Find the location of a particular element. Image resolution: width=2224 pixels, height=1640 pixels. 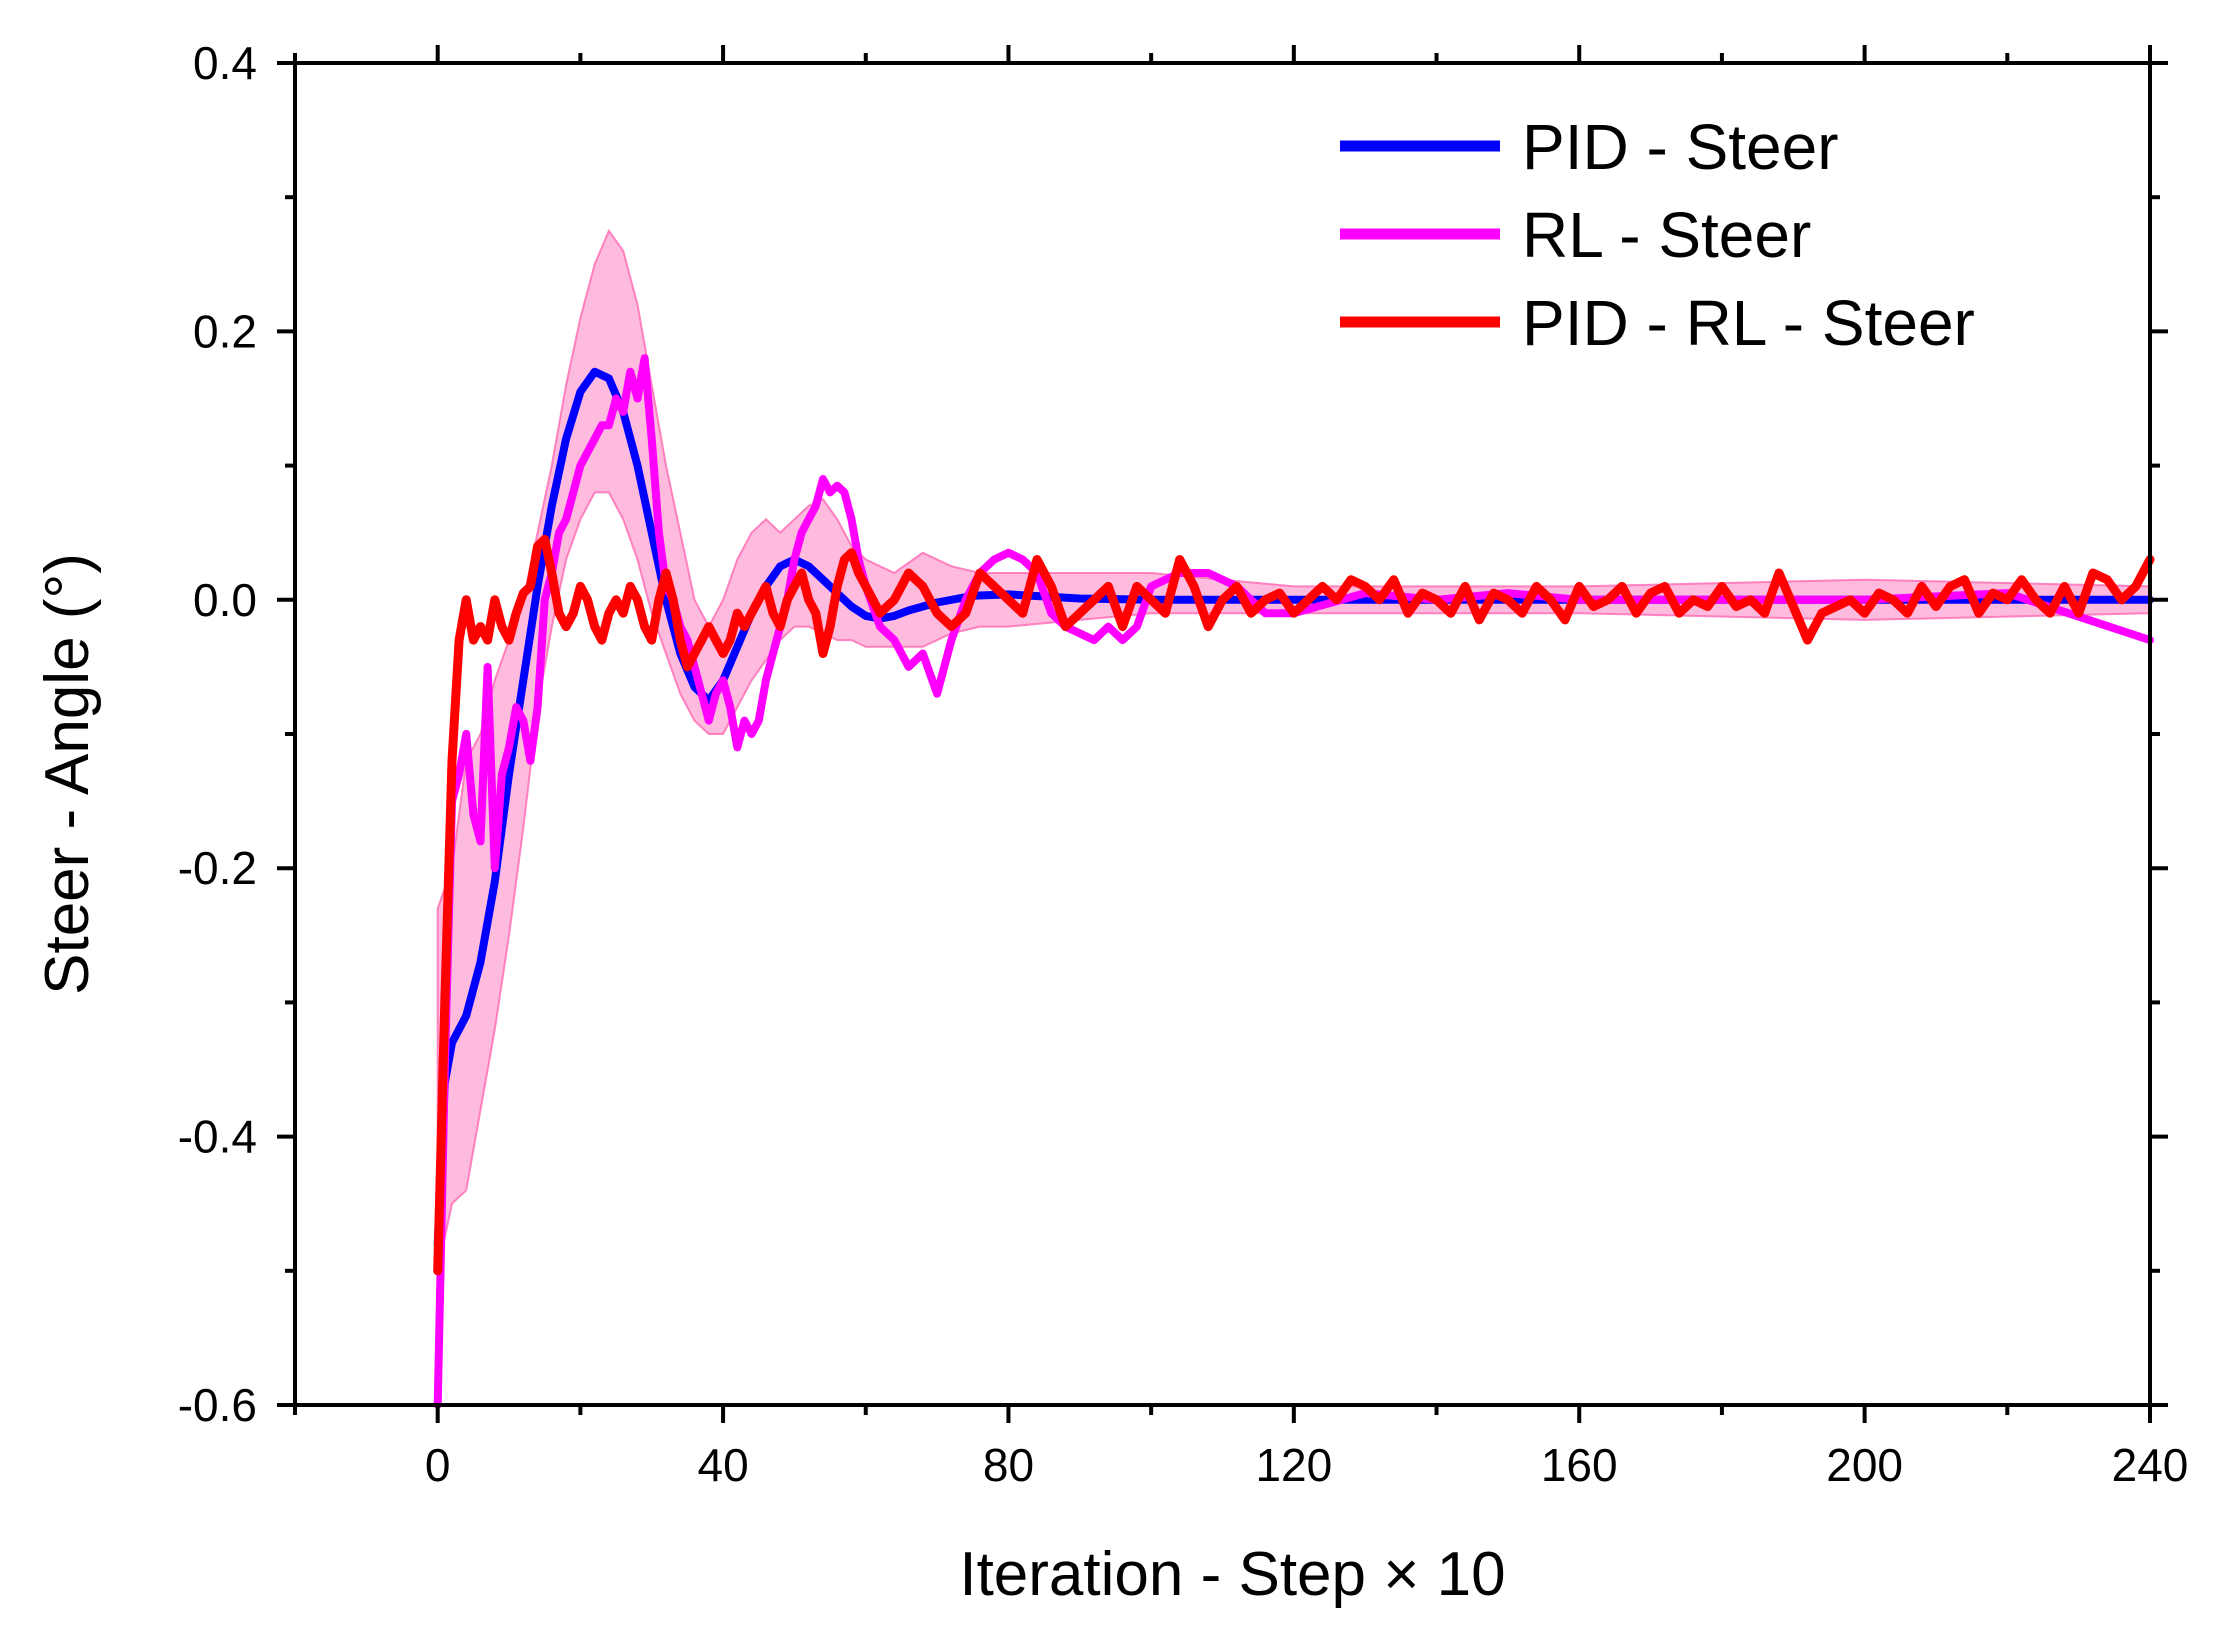

legend-label: RL - Steer is located at coordinates (1666, 235).